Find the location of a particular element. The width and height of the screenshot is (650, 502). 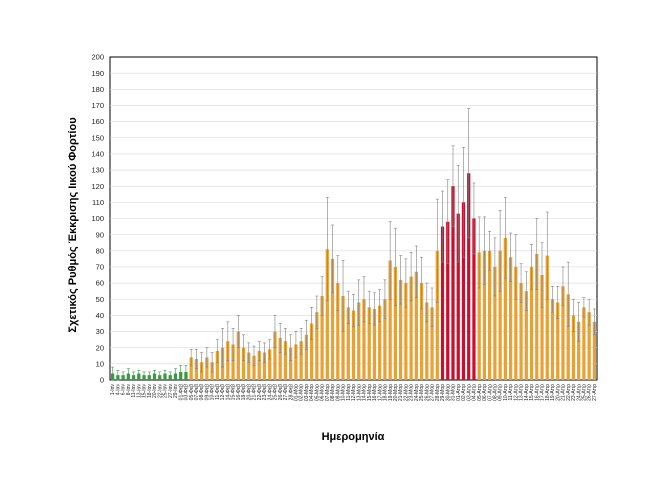

y-tick-label: 170 is located at coordinates (97, 105).